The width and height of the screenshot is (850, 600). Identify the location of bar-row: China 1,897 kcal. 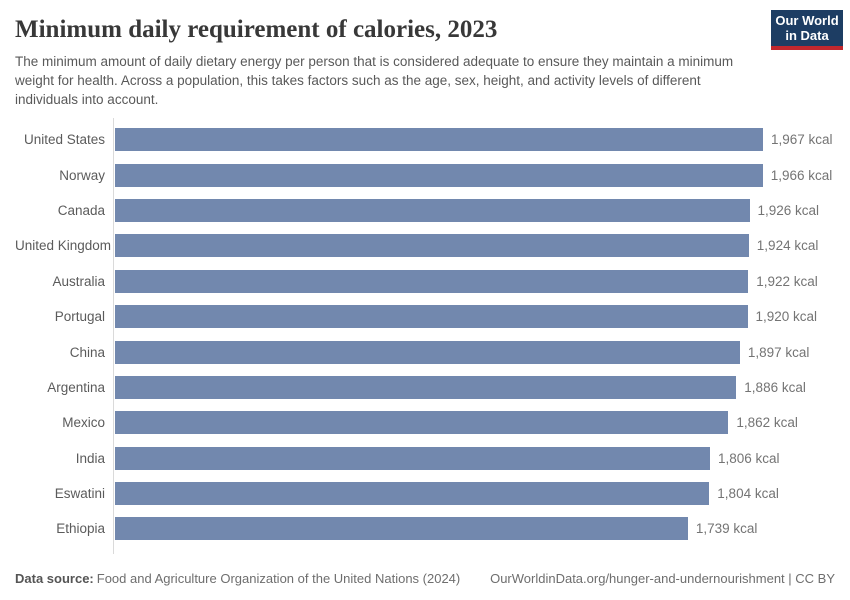
(425, 351).